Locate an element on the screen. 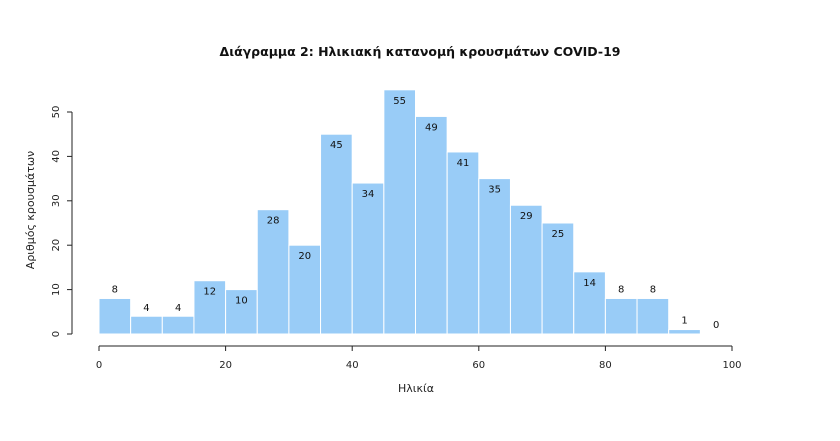  y-tick-label: 10 is located at coordinates (56, 289).